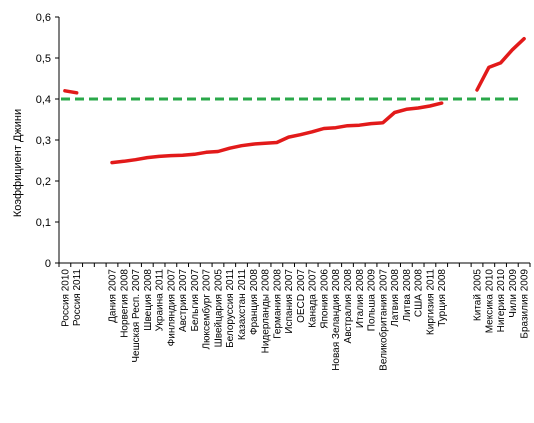 The height and width of the screenshot is (423, 534). Describe the element at coordinates (383, 320) in the screenshot. I see `x-tick-label: Великобритания 2007` at that location.